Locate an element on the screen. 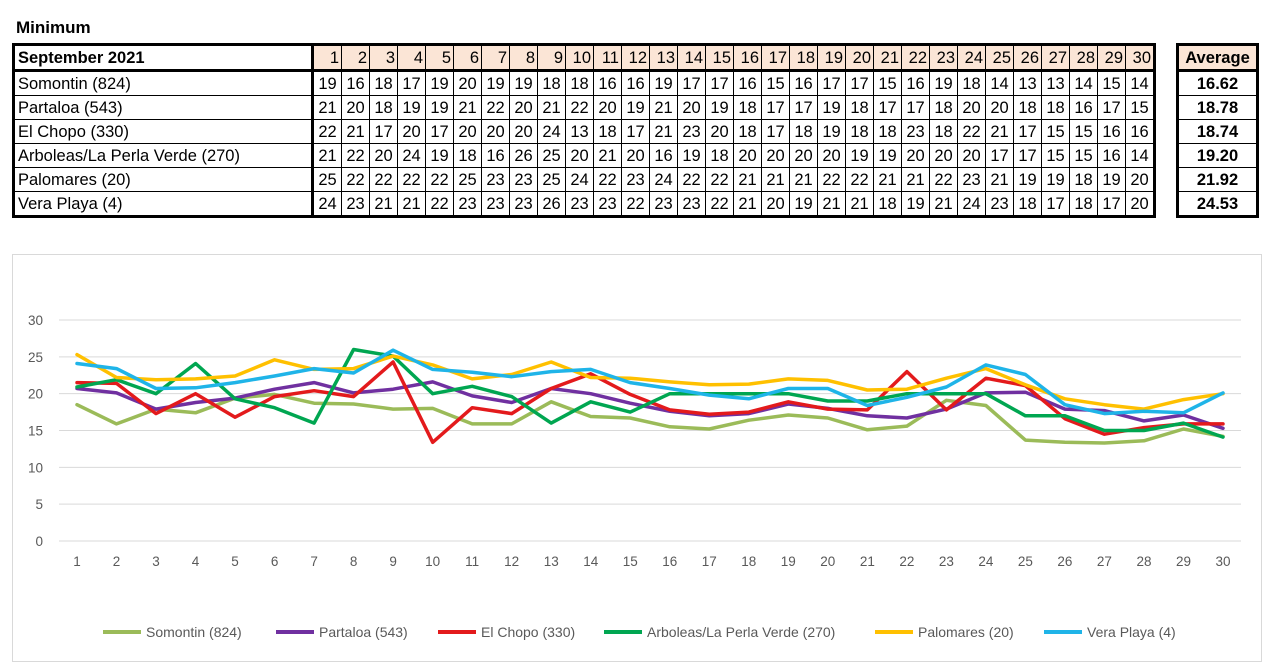  station-name: Partaloa (543) is located at coordinates (163, 107).